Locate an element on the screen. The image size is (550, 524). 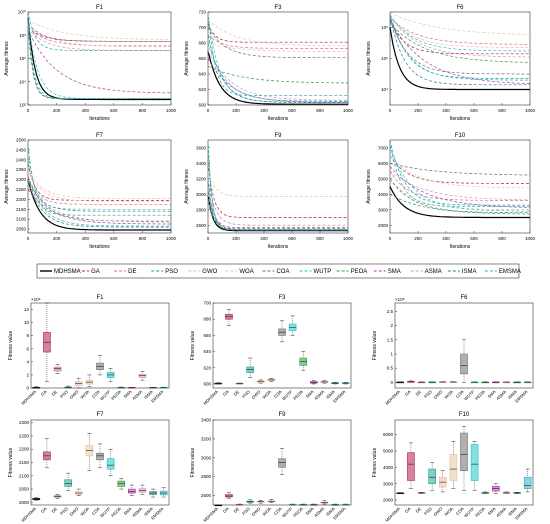
y-tick-label: 0 is located at coordinates (27, 388).